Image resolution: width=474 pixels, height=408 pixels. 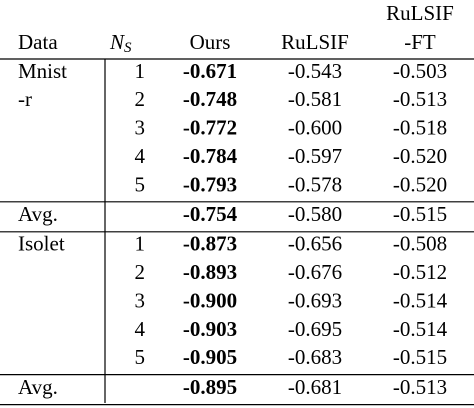 I want to click on cell: -0.518, so click(x=420, y=128).